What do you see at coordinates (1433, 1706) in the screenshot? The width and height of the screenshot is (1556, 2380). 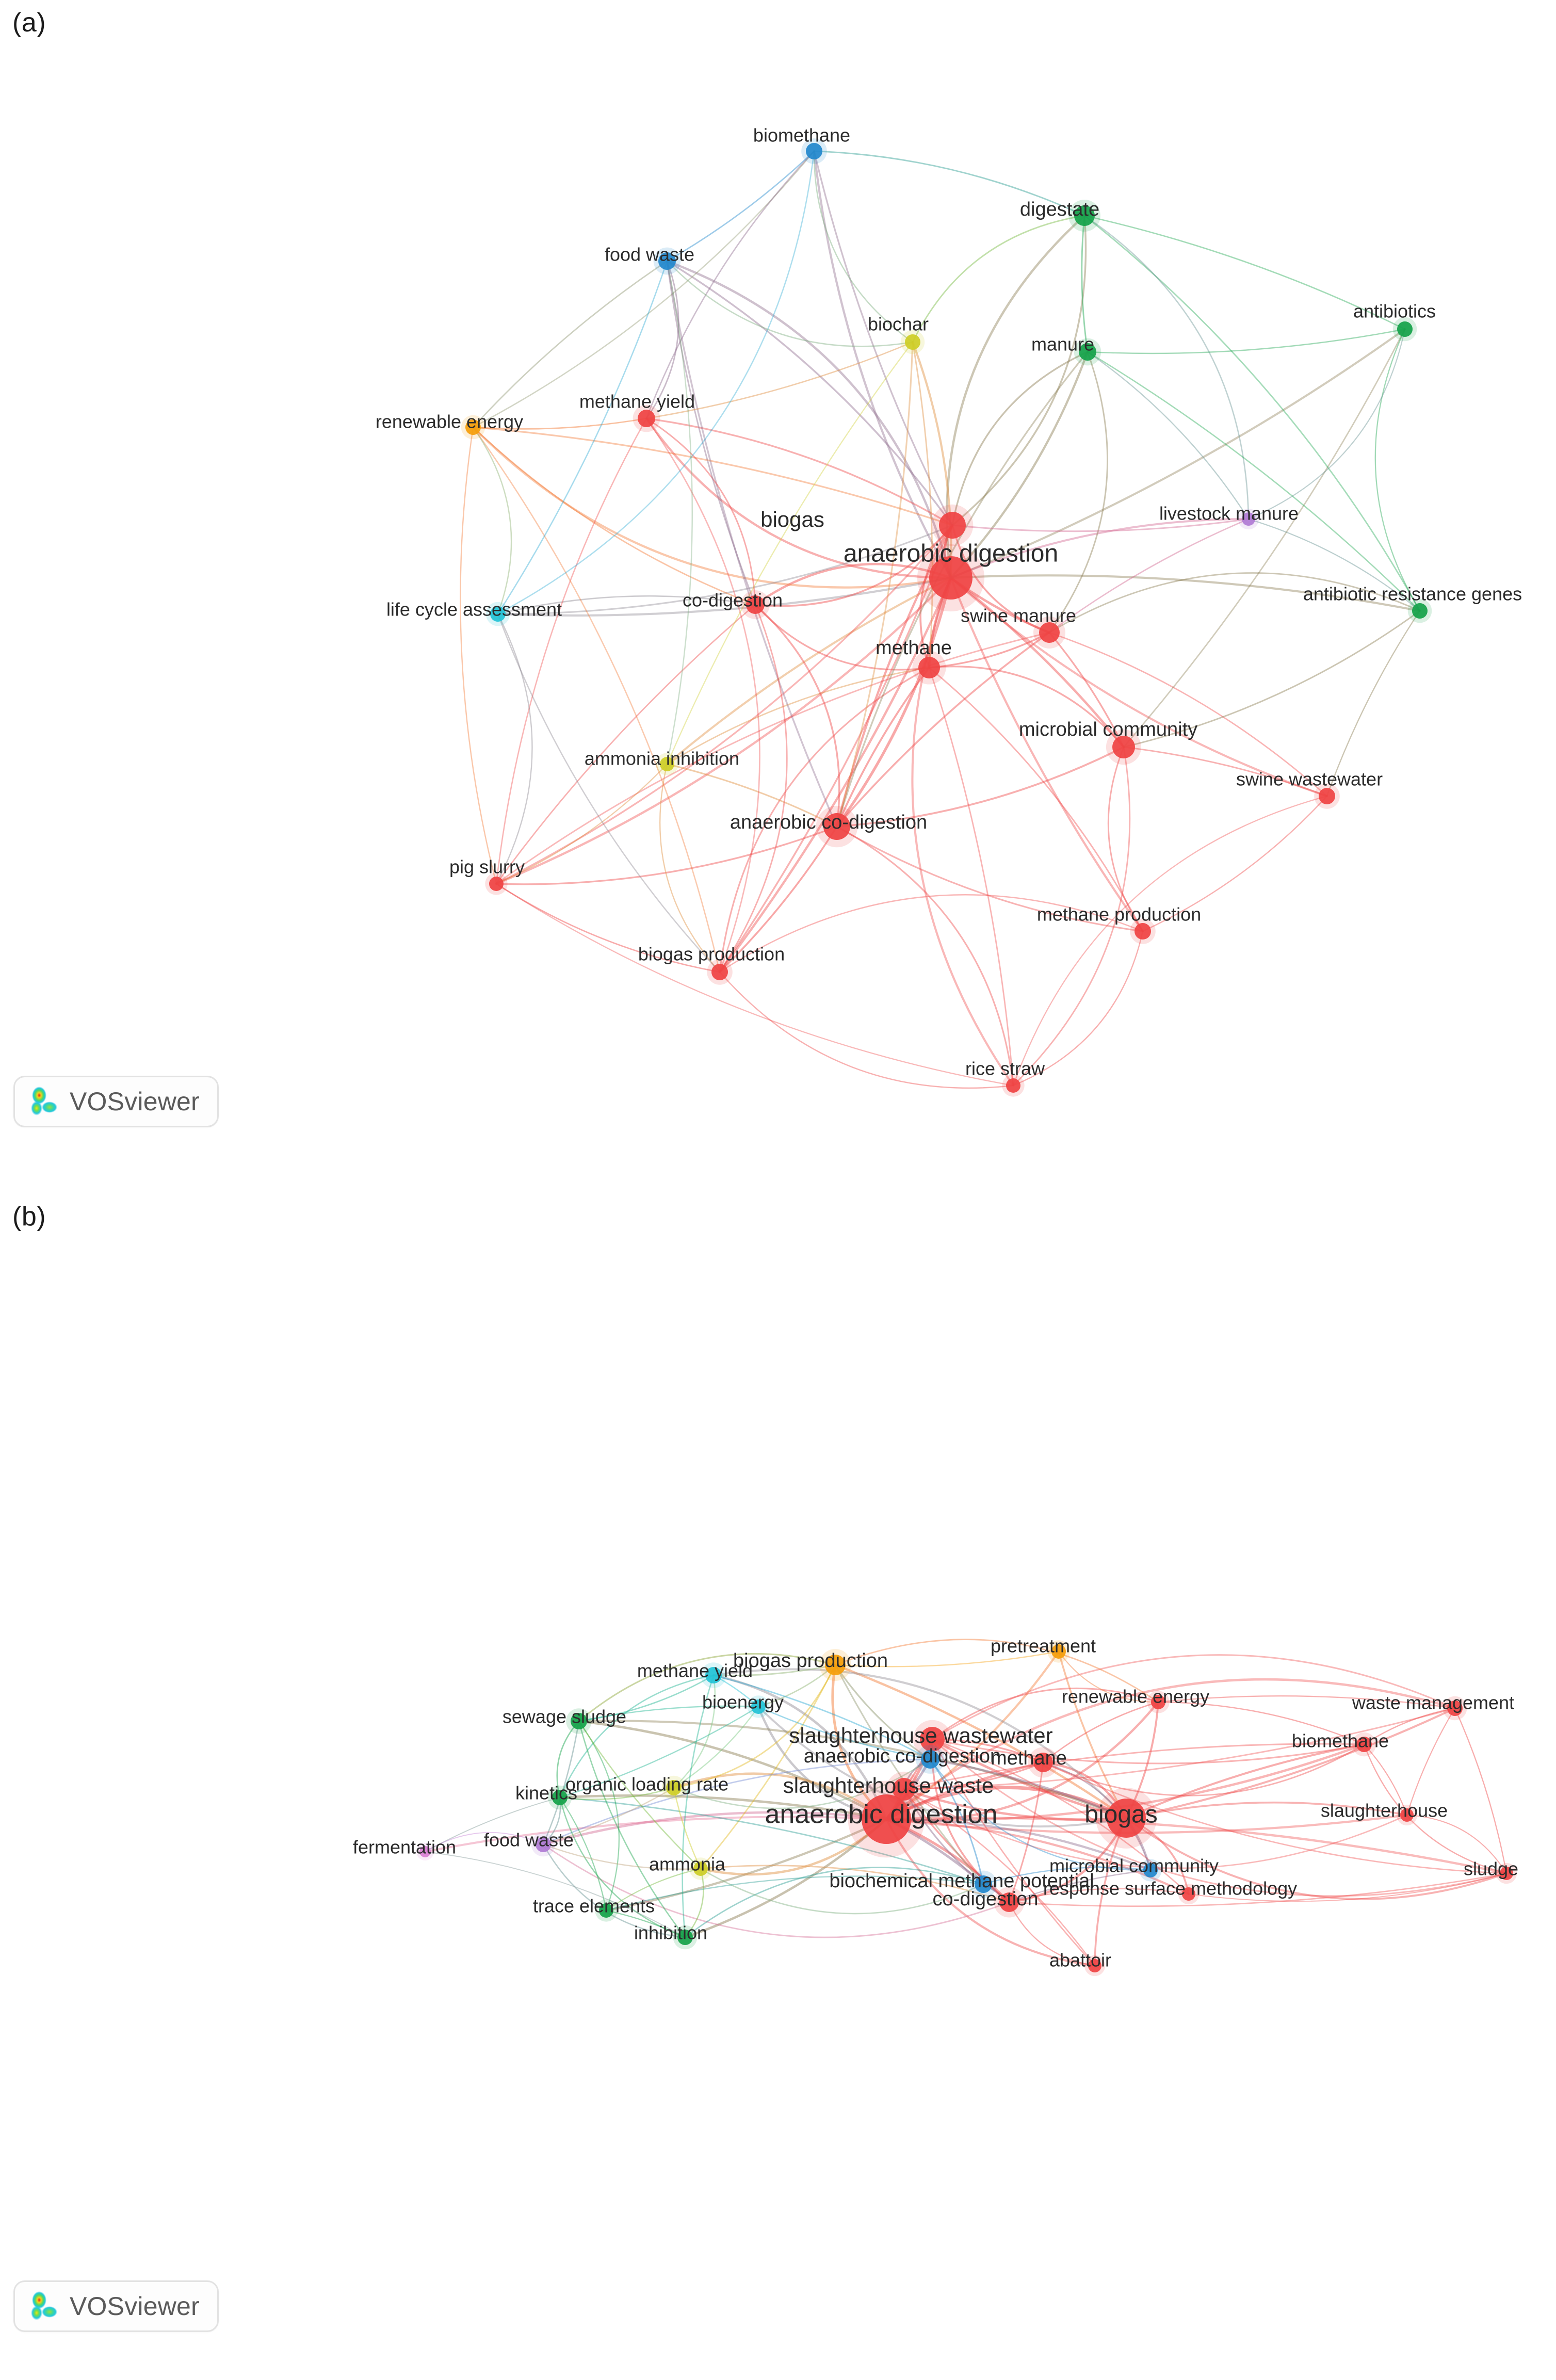 I see `network-node: waste management` at bounding box center [1433, 1706].